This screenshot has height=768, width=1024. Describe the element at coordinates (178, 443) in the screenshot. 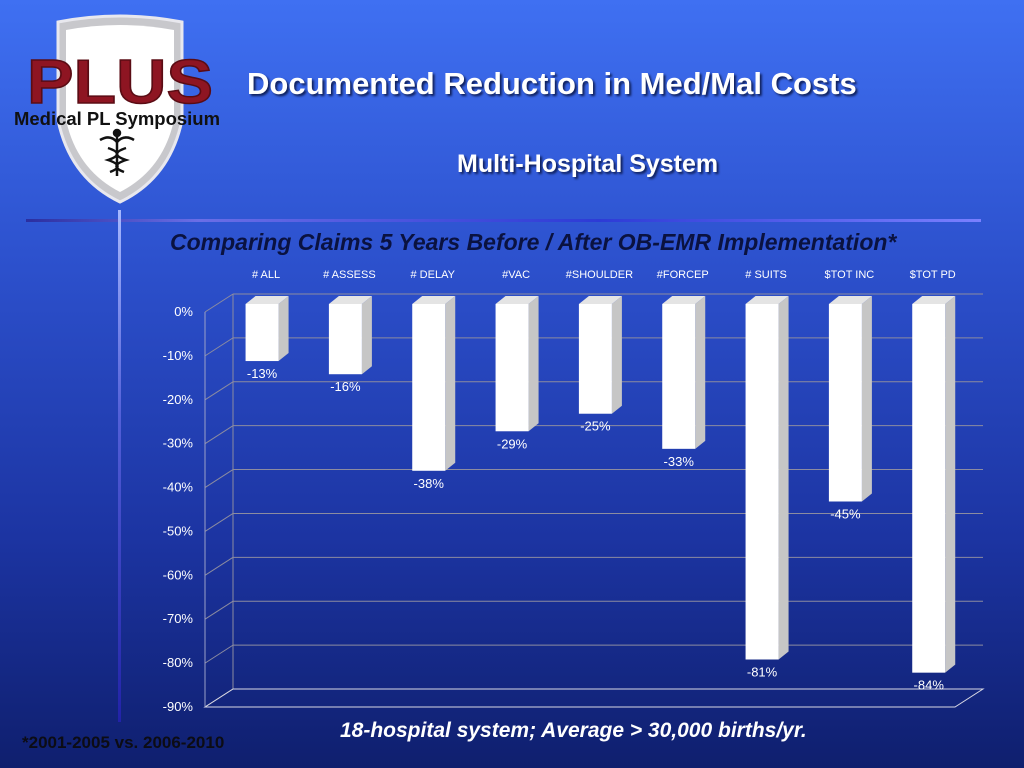

I see `y-tick-label: -30%` at that location.